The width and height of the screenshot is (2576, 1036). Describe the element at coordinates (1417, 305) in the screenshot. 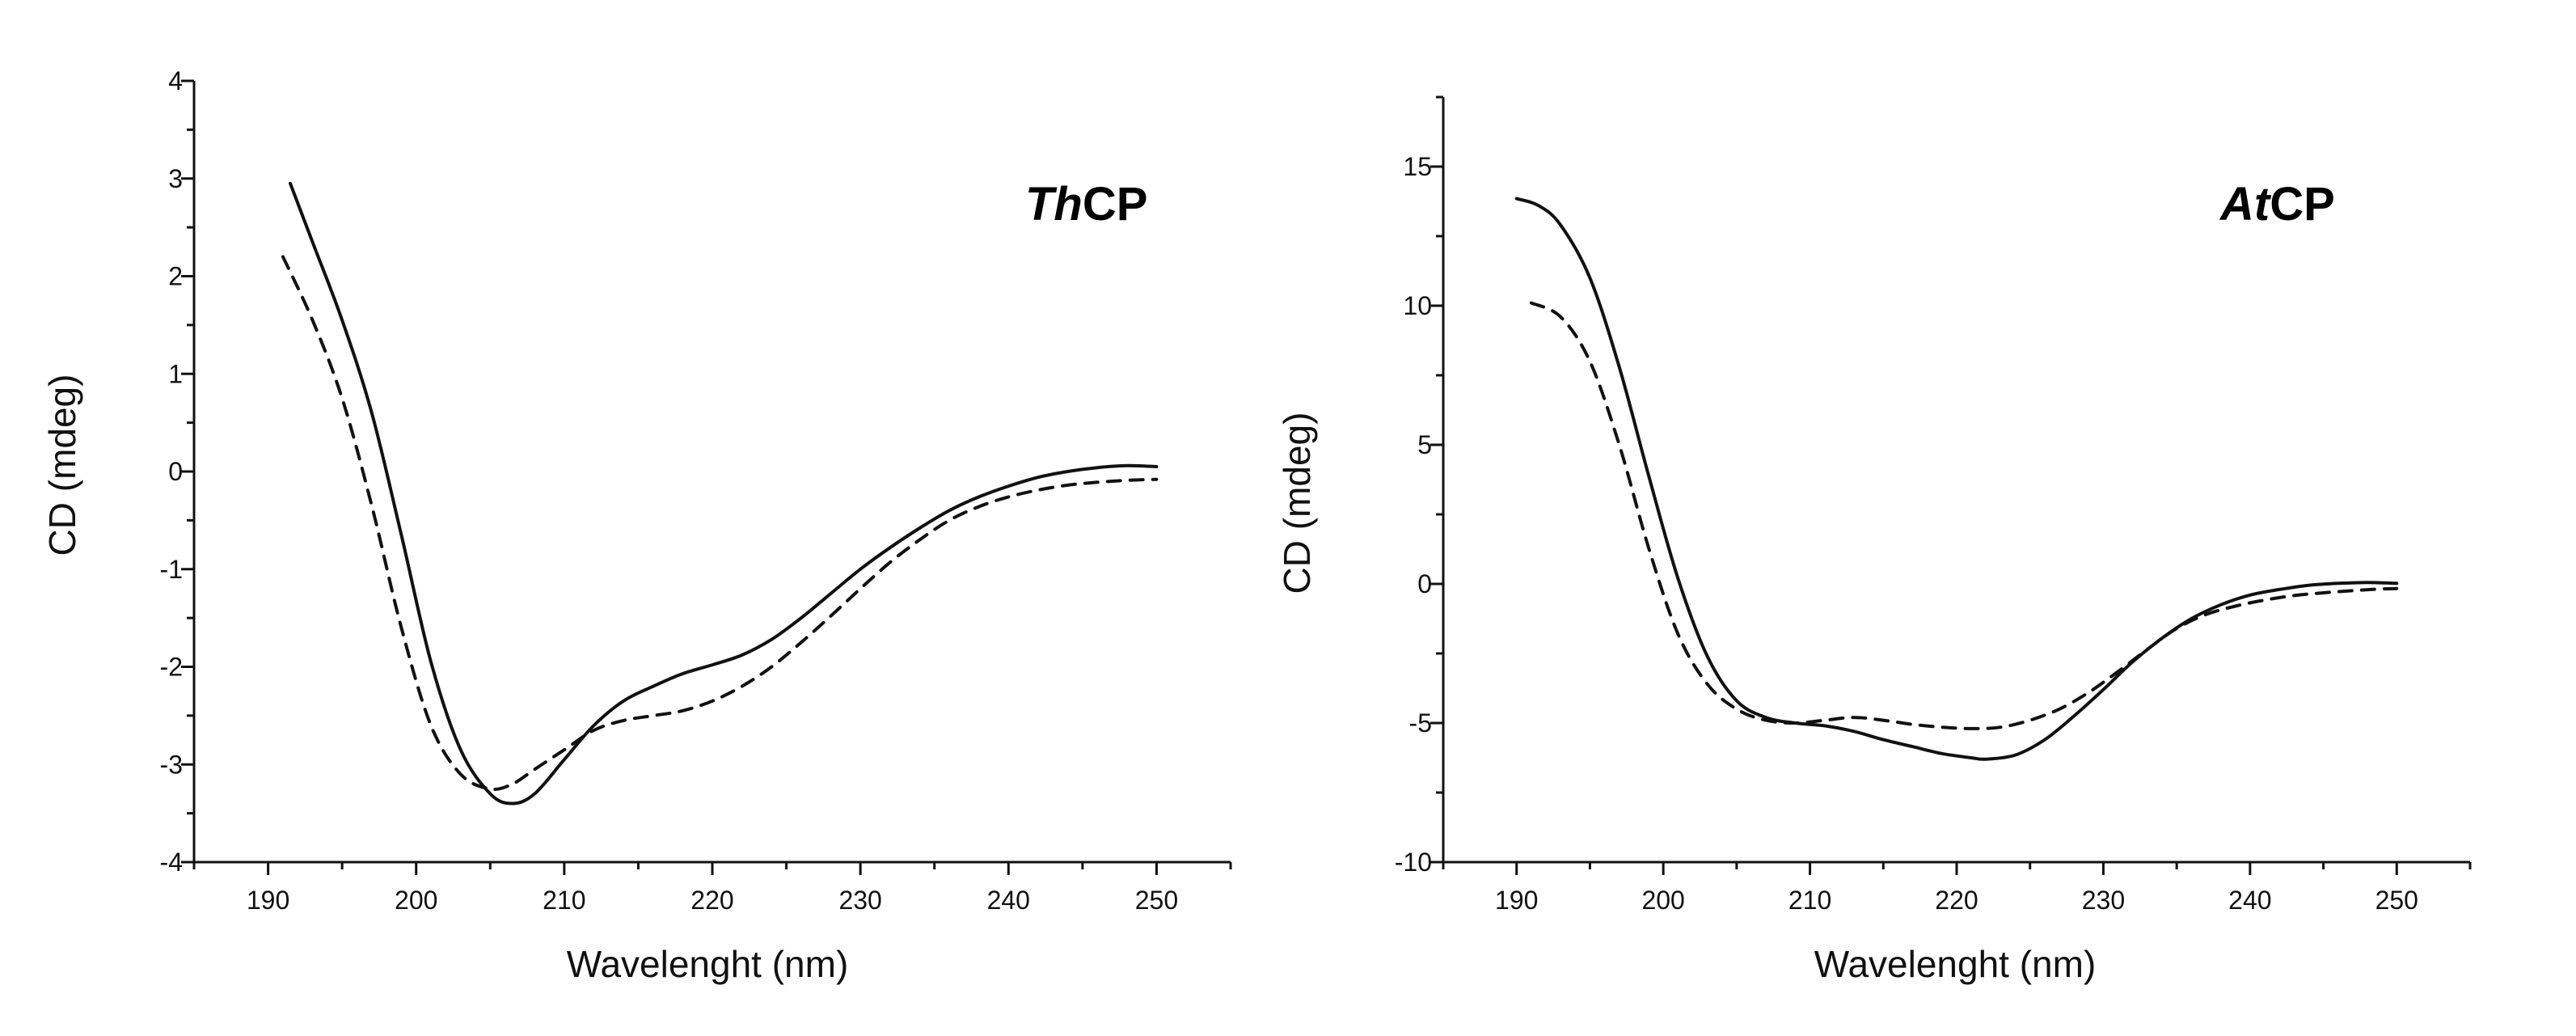

I see `atcp-y-tick-label: 10` at that location.